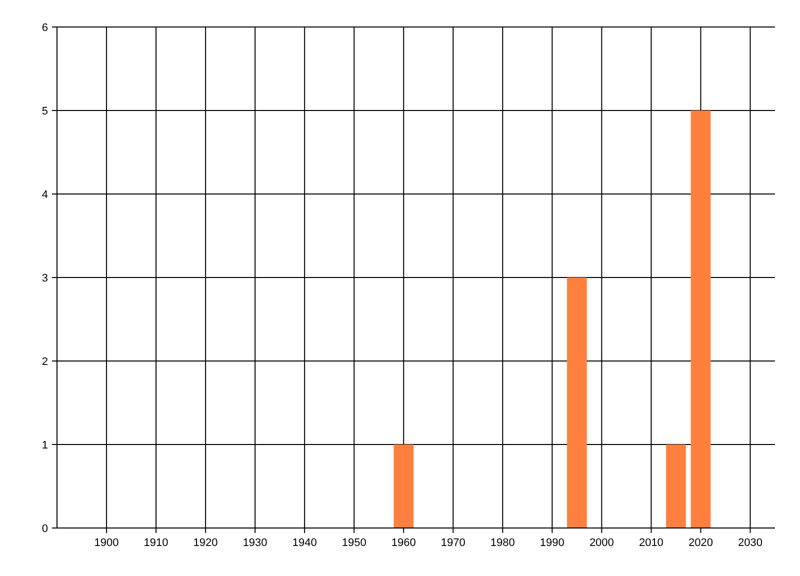 This screenshot has width=800, height=576. What do you see at coordinates (106, 543) in the screenshot?
I see `x-tick-label: 1900` at bounding box center [106, 543].